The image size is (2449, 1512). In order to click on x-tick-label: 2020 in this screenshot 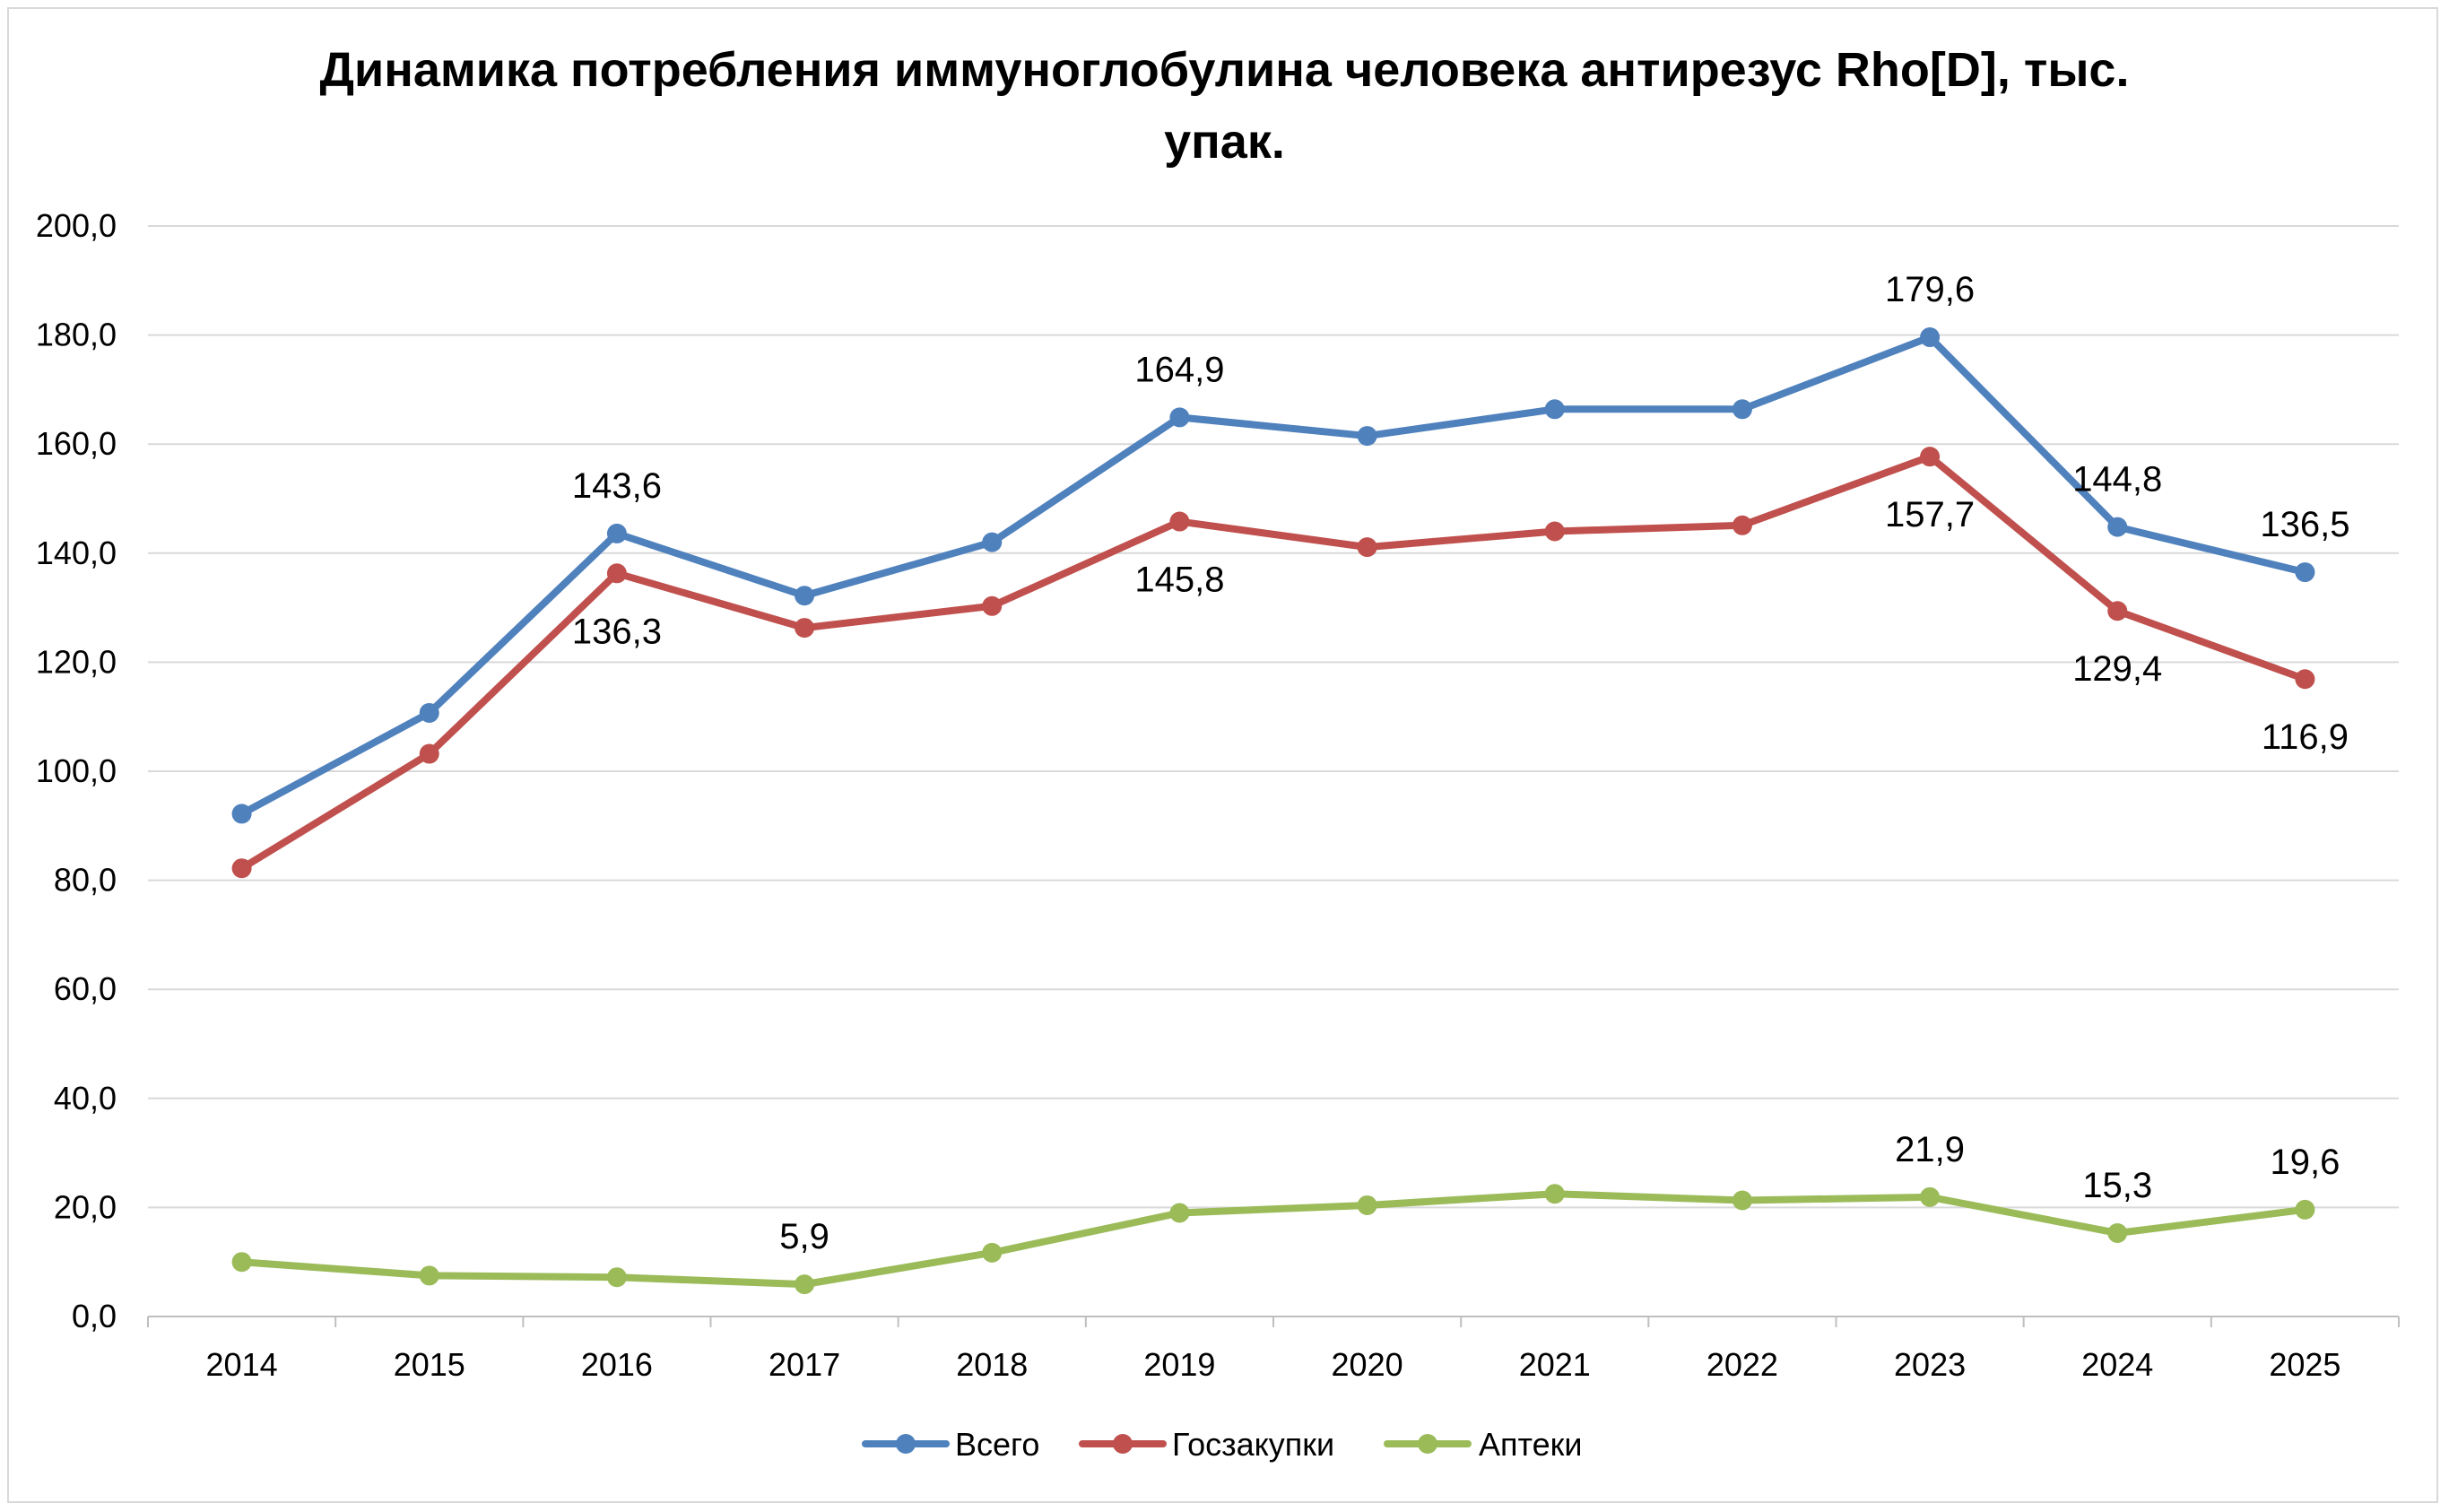, I will do `click(1367, 1364)`.